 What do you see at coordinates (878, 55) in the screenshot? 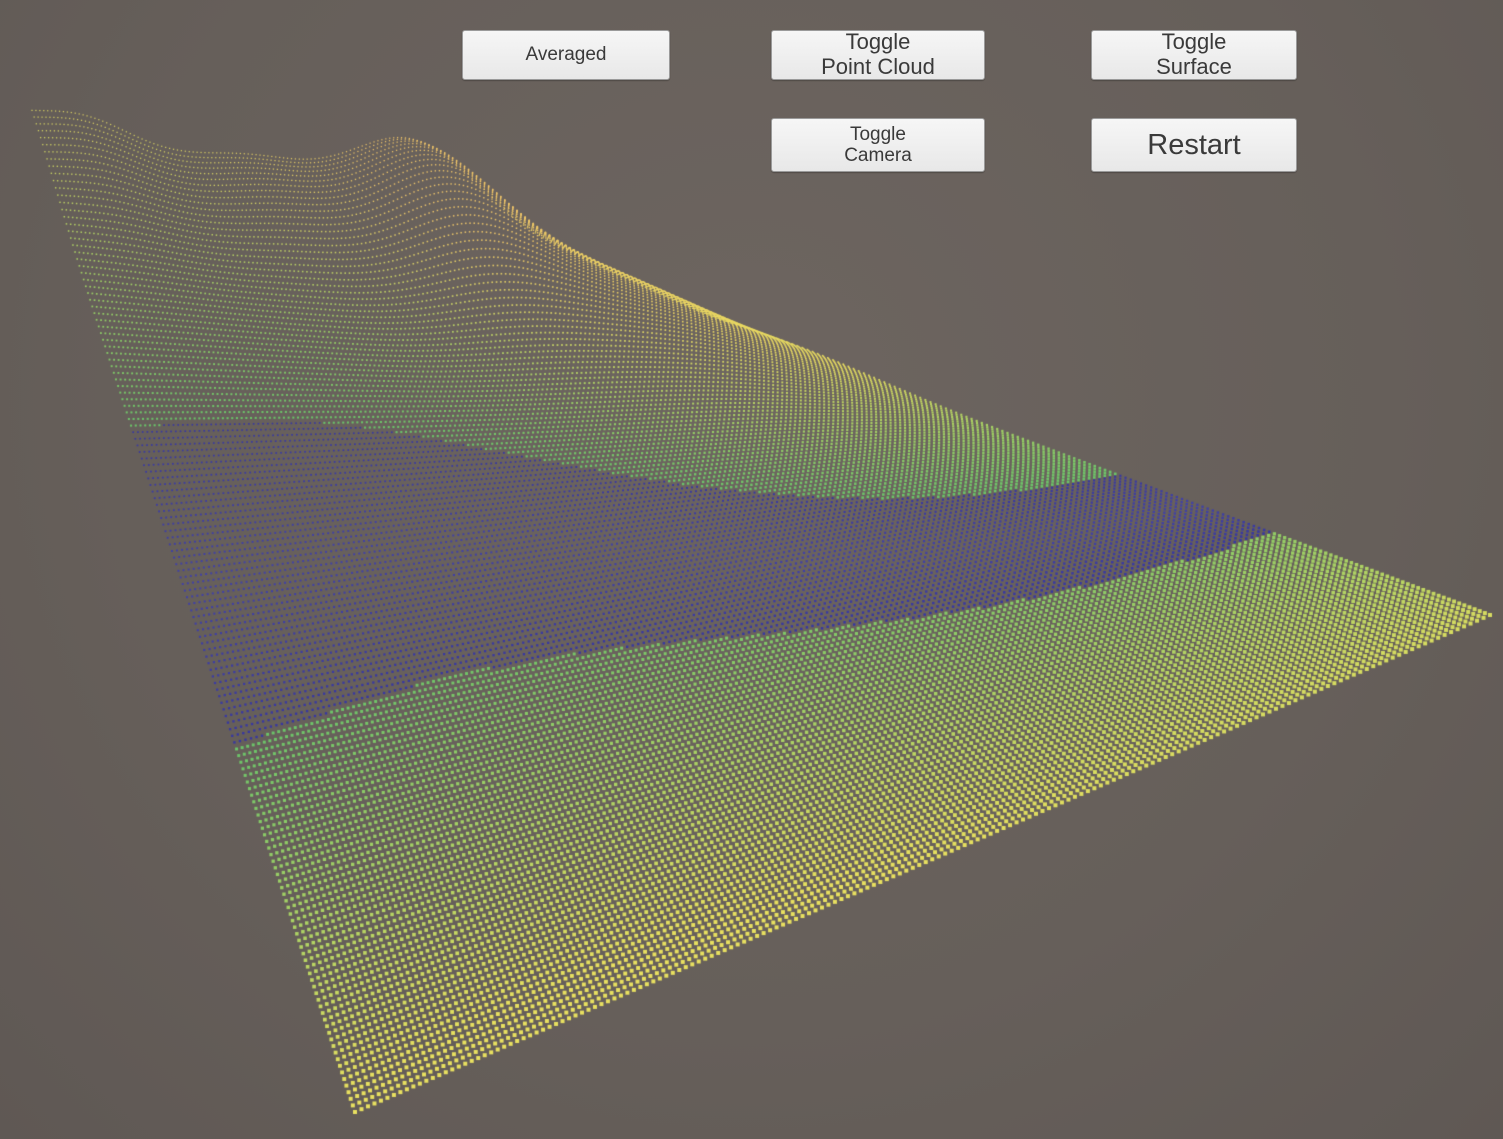
I see `toggle-point-cloud-button: Toggle Point Cloud` at bounding box center [878, 55].